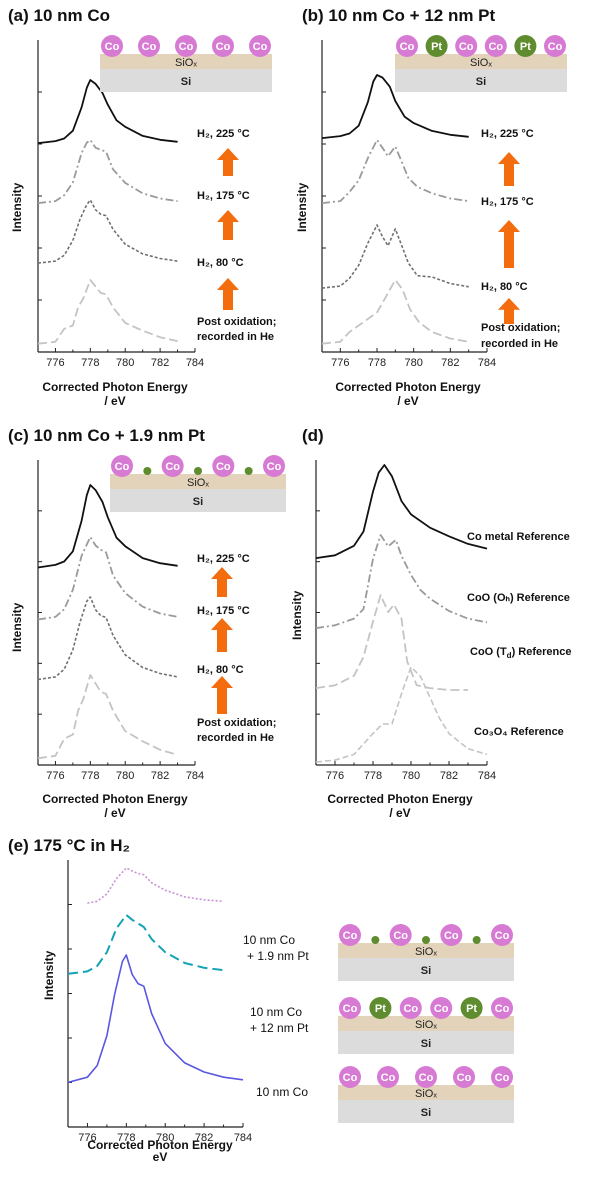  I want to click on series-label-coo-oh: CoO (Oₕ) Reference, so click(518, 598).